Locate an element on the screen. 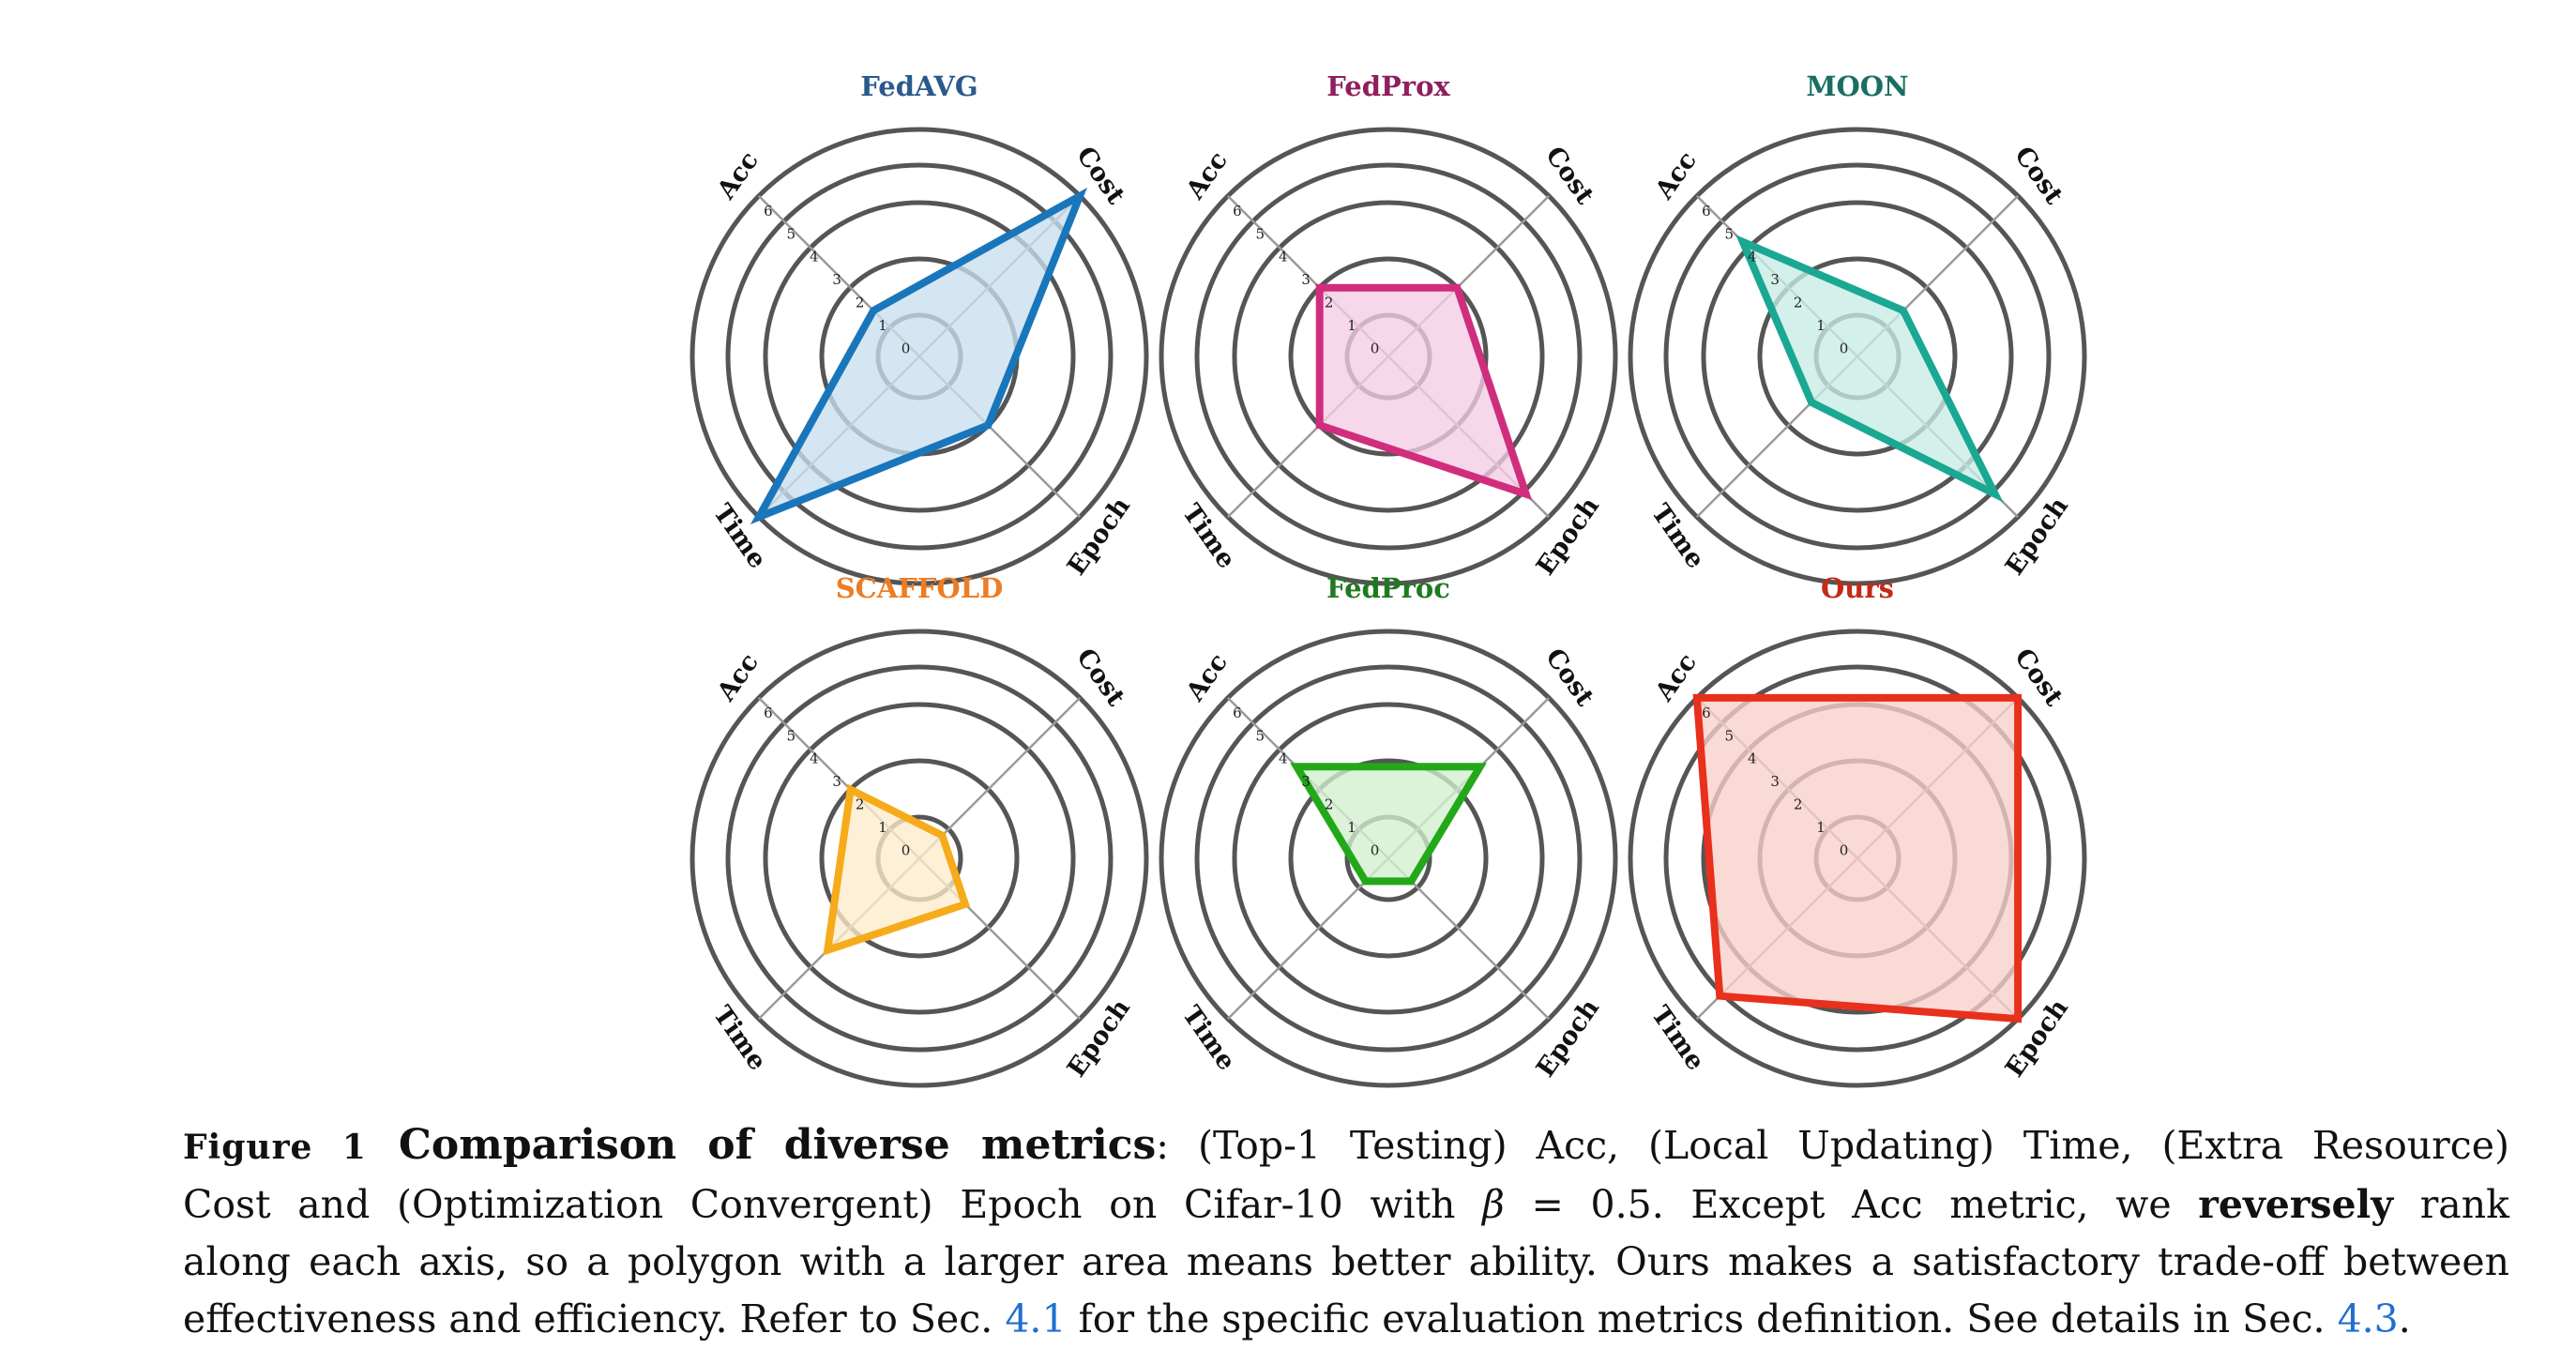 Image resolution: width=2576 pixels, height=1364 pixels. polygon-fedprox is located at coordinates (1424, 392).